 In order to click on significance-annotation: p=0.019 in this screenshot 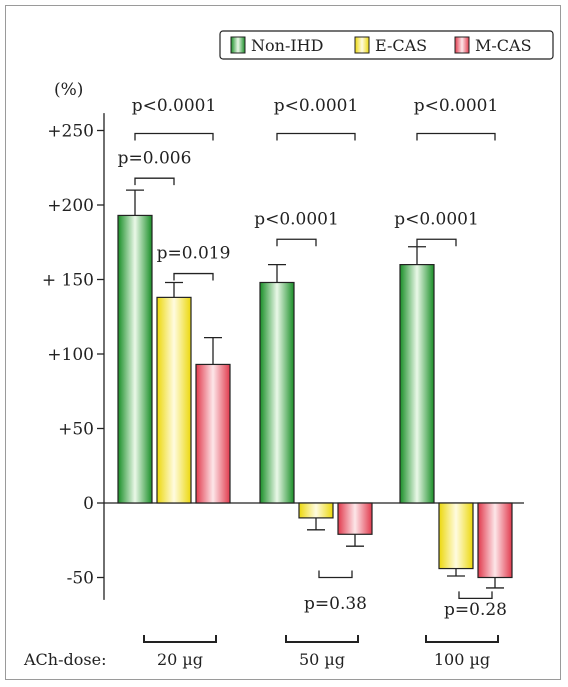, I will do `click(194, 262)`.